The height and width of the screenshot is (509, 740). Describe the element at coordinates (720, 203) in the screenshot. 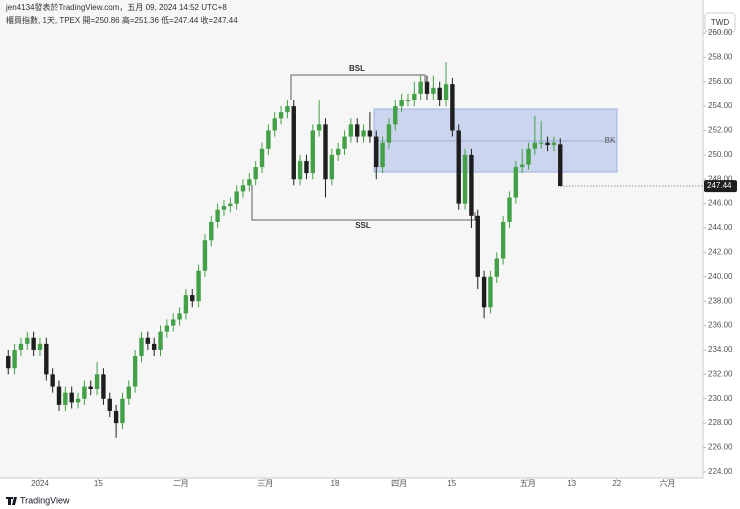

I see `y-tick-label: 246.00` at that location.